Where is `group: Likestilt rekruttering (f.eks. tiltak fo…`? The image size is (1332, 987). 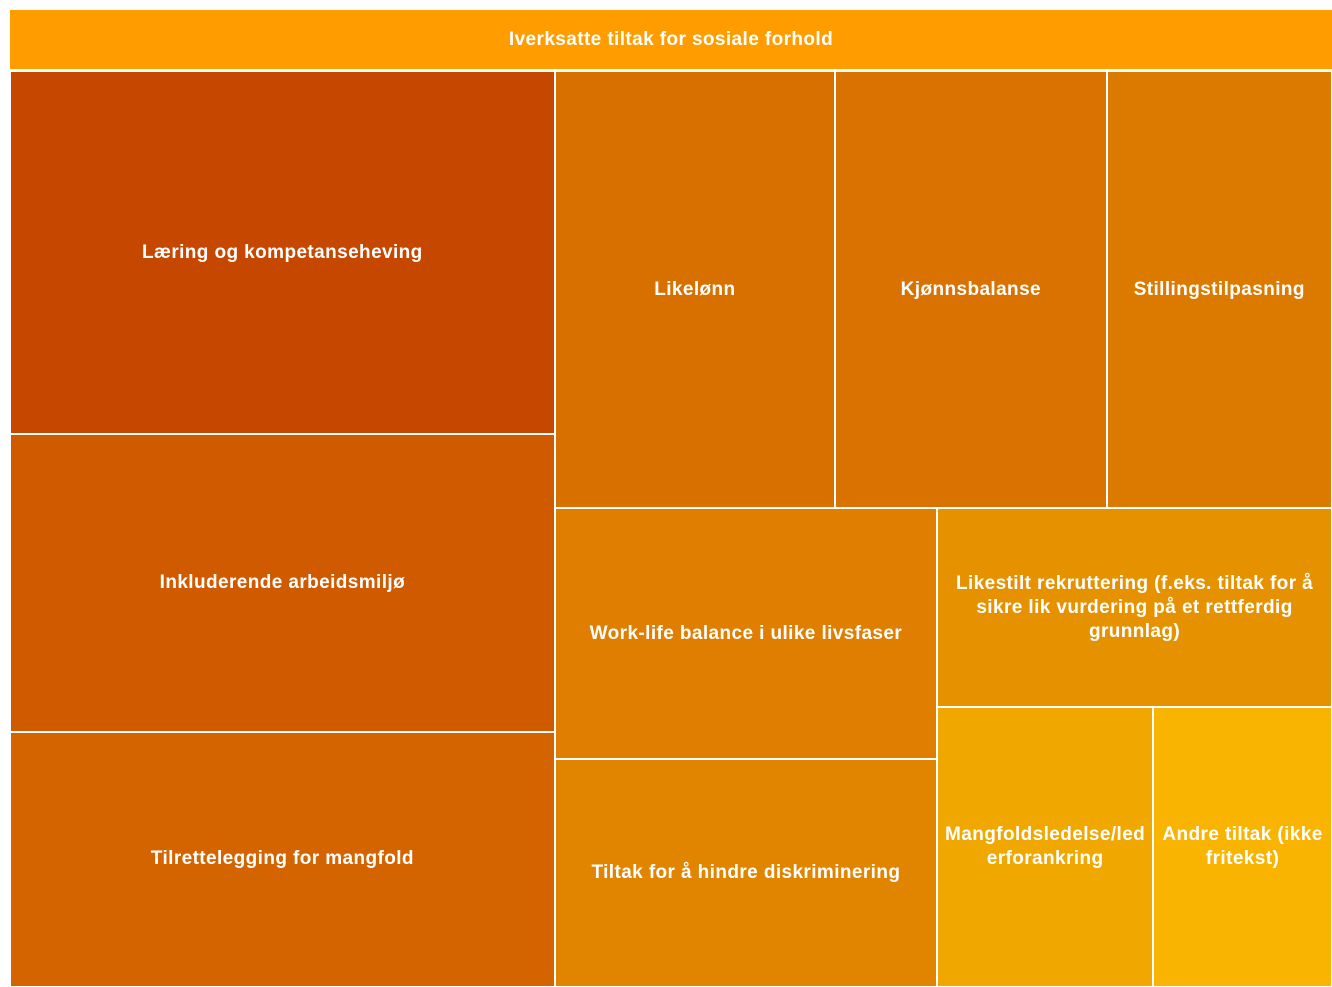 group: Likestilt rekruttering (f.eks. tiltak fo… is located at coordinates (1134, 747).